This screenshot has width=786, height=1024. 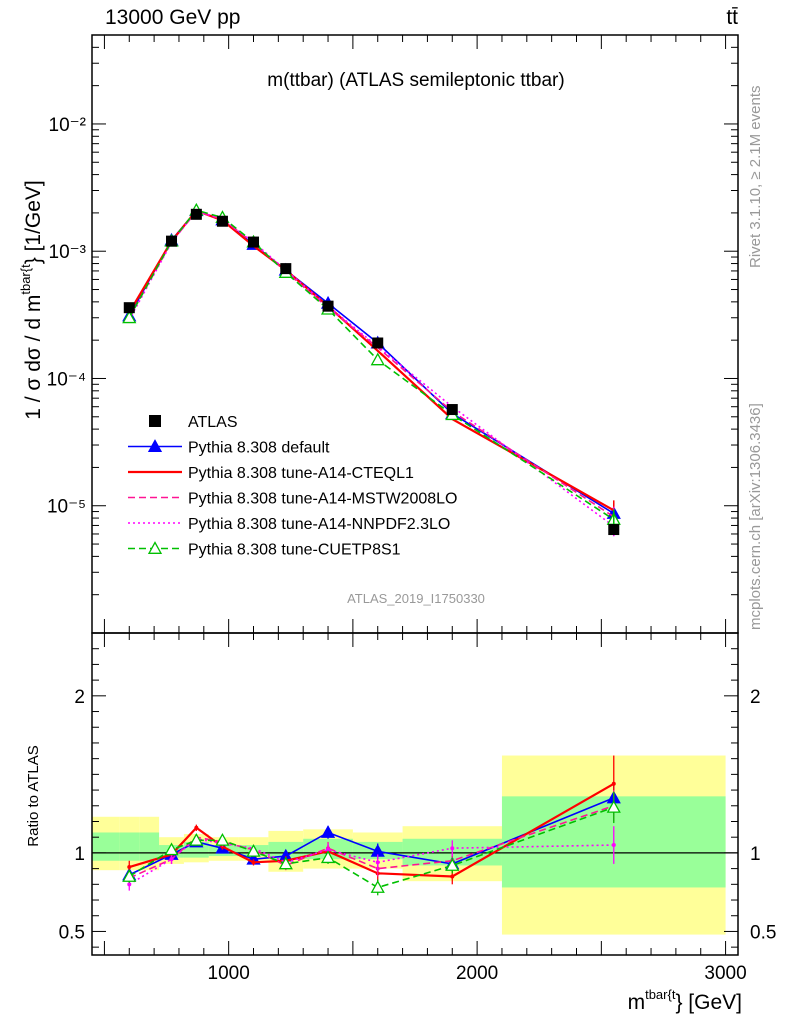 I want to click on x-tick-label: 1000, so click(x=229, y=973).